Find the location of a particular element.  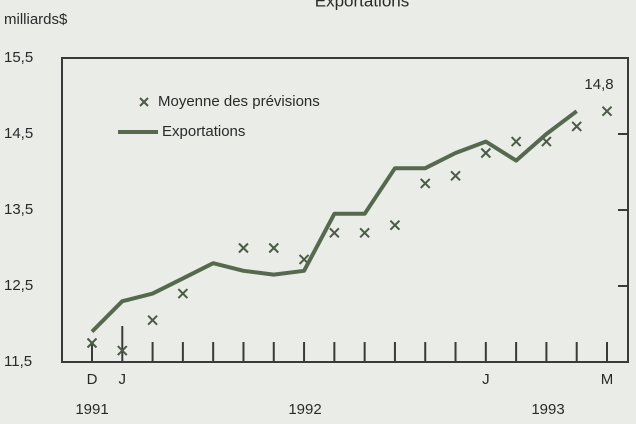

y-tick-label: 13,5 is located at coordinates (18, 209).